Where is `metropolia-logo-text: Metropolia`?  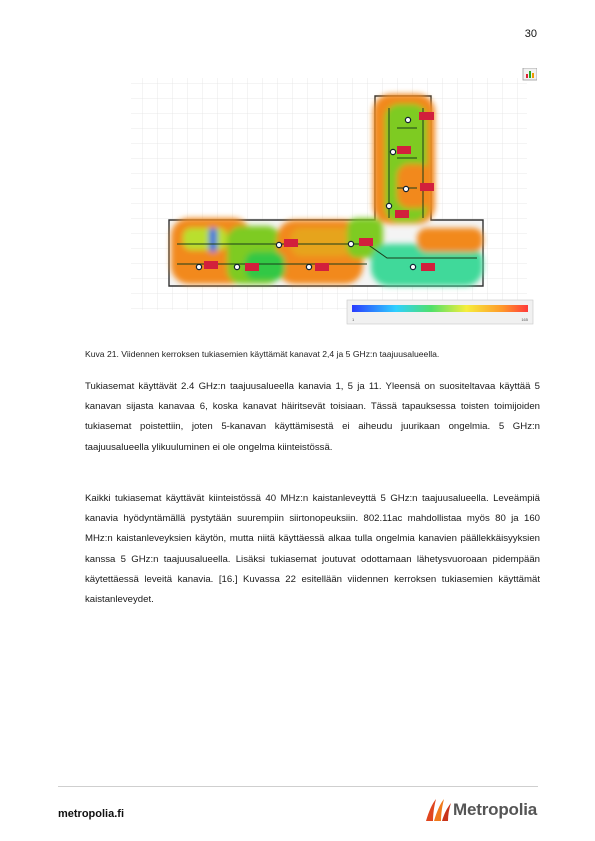 metropolia-logo-text: Metropolia is located at coordinates (495, 809).